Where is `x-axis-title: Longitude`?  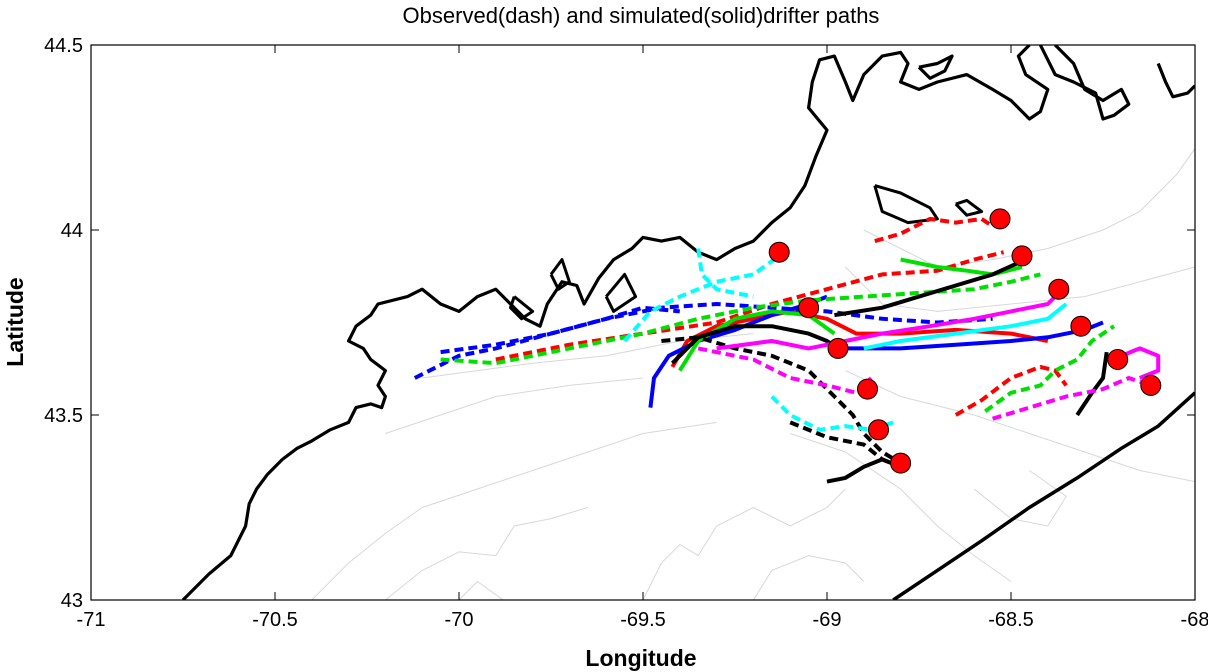
x-axis-title: Longitude is located at coordinates (640, 658).